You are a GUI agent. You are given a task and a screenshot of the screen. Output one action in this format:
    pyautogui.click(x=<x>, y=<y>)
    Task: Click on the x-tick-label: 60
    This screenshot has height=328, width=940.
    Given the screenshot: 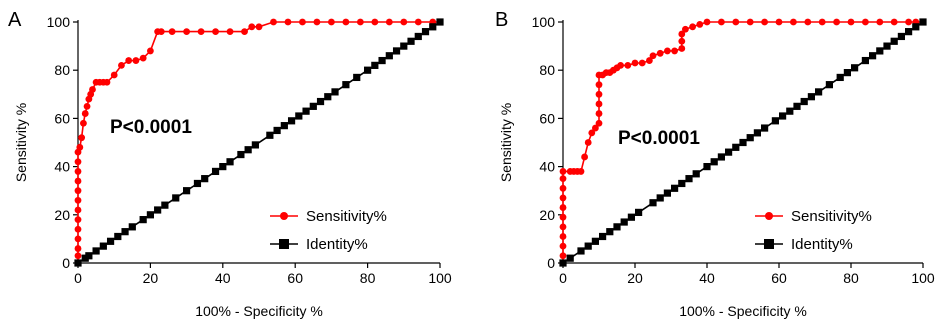 What is the action you would take?
    pyautogui.click(x=295, y=278)
    